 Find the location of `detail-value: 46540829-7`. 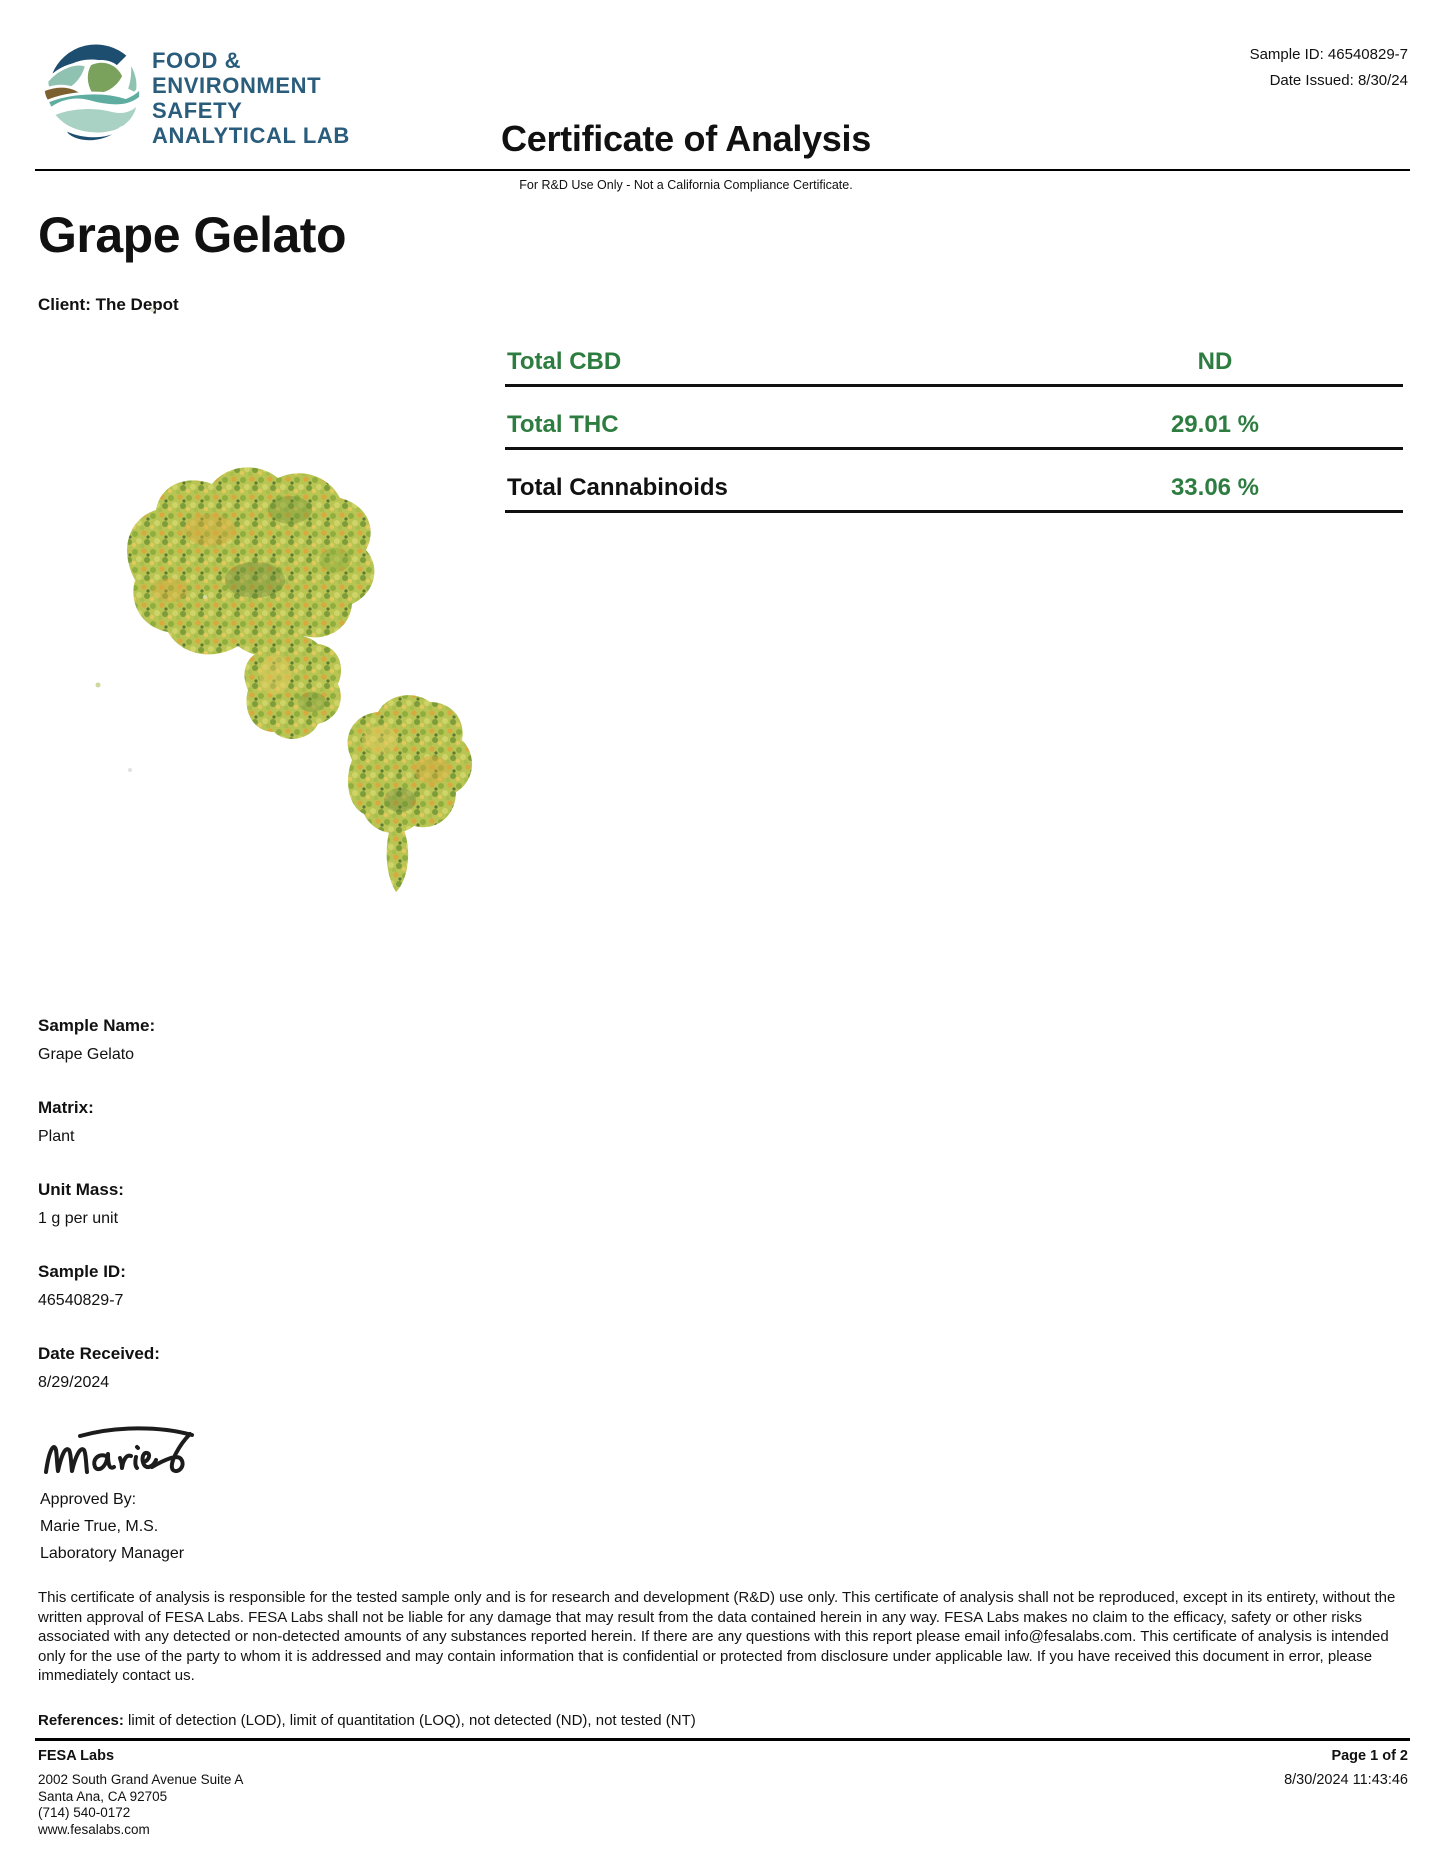

detail-value: 46540829-7 is located at coordinates (81, 1300).